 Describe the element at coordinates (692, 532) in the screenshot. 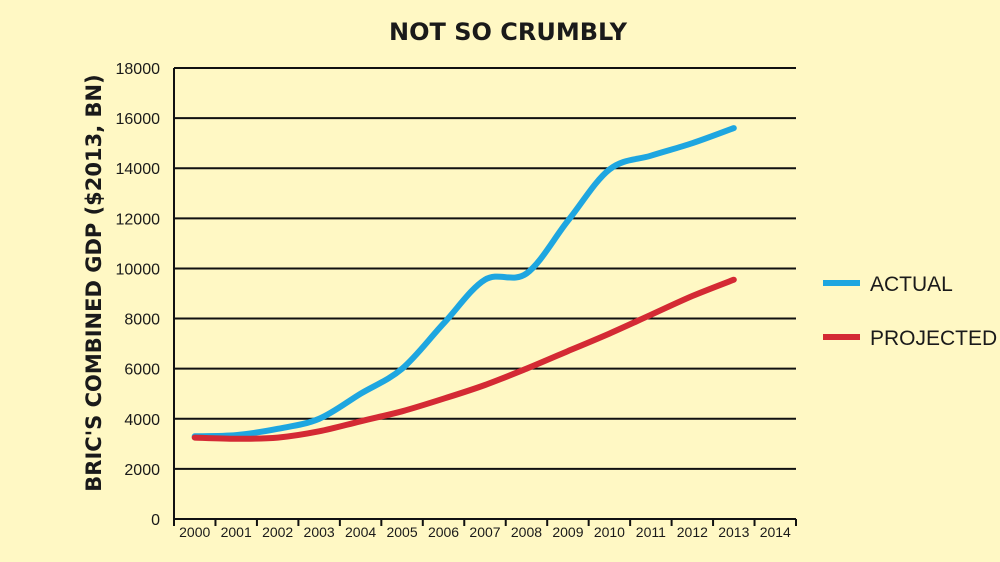

I see `x-tick-label: 2012` at that location.